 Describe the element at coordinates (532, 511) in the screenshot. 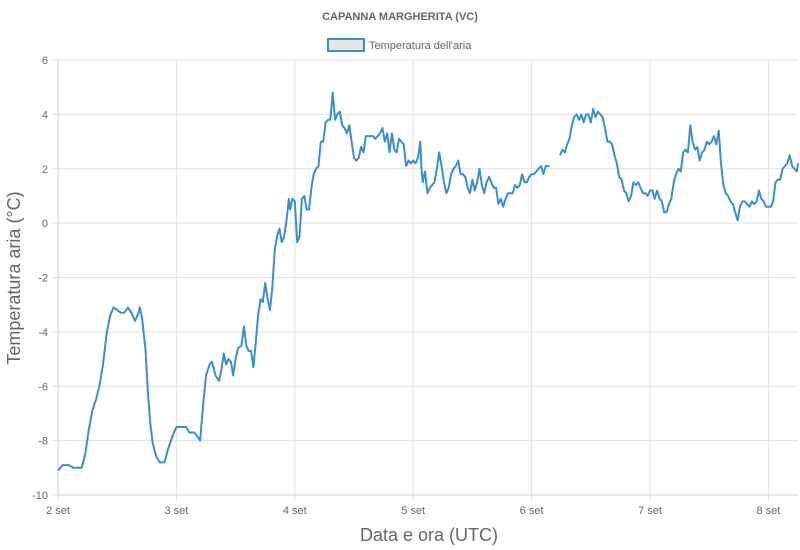

I see `x-tick-label: 6 set` at that location.